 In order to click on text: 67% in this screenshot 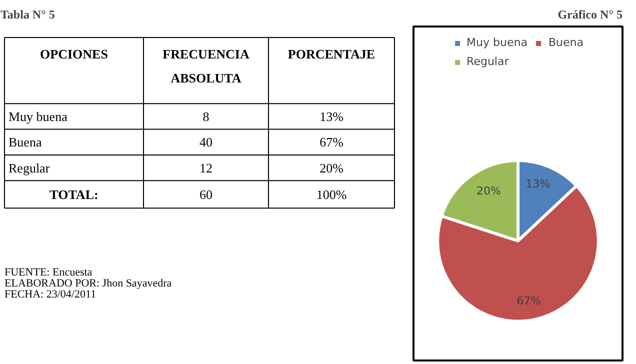, I will do `click(332, 142)`.